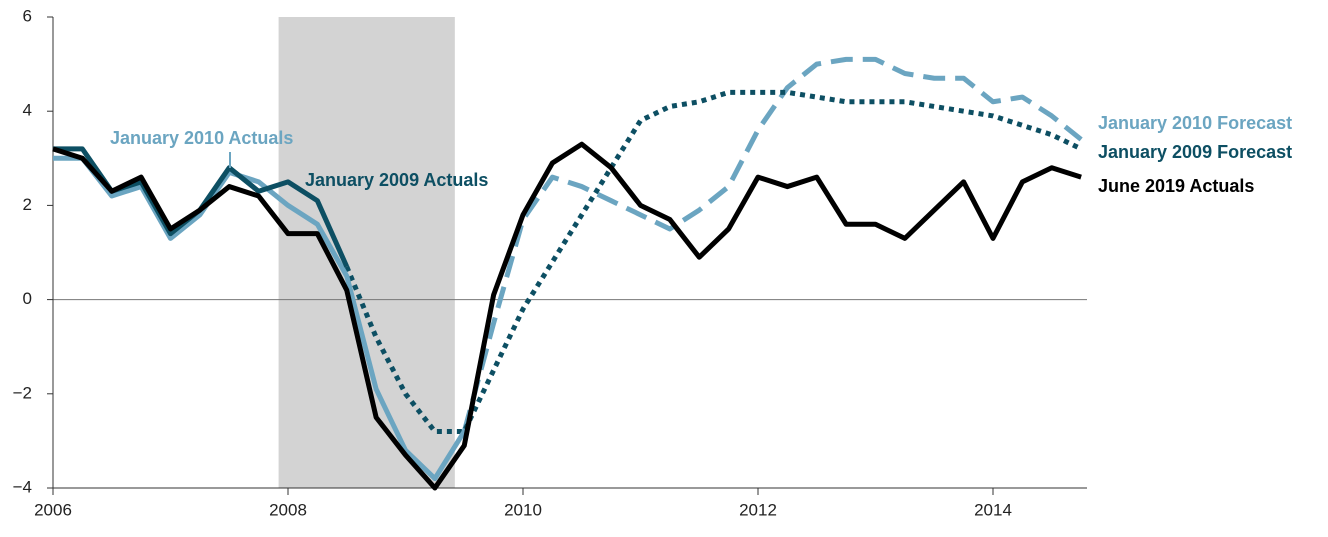  Describe the element at coordinates (201, 138) in the screenshot. I see `series-label: January 2010 Actuals` at that location.